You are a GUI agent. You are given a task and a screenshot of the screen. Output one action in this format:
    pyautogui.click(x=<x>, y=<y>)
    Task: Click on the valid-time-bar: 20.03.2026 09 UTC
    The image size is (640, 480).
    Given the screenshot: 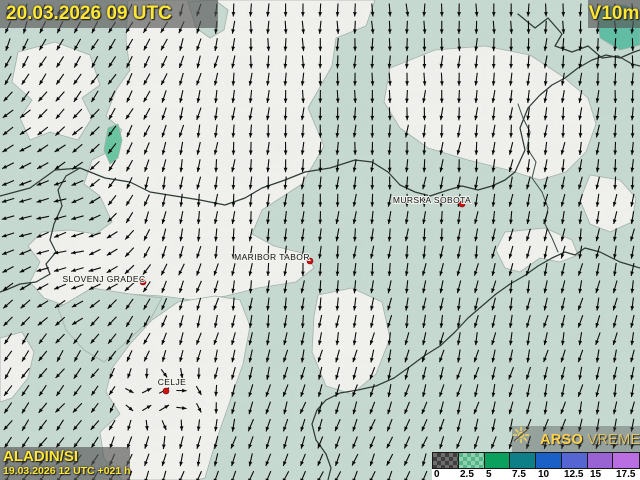 What is the action you would take?
    pyautogui.click(x=109, y=14)
    